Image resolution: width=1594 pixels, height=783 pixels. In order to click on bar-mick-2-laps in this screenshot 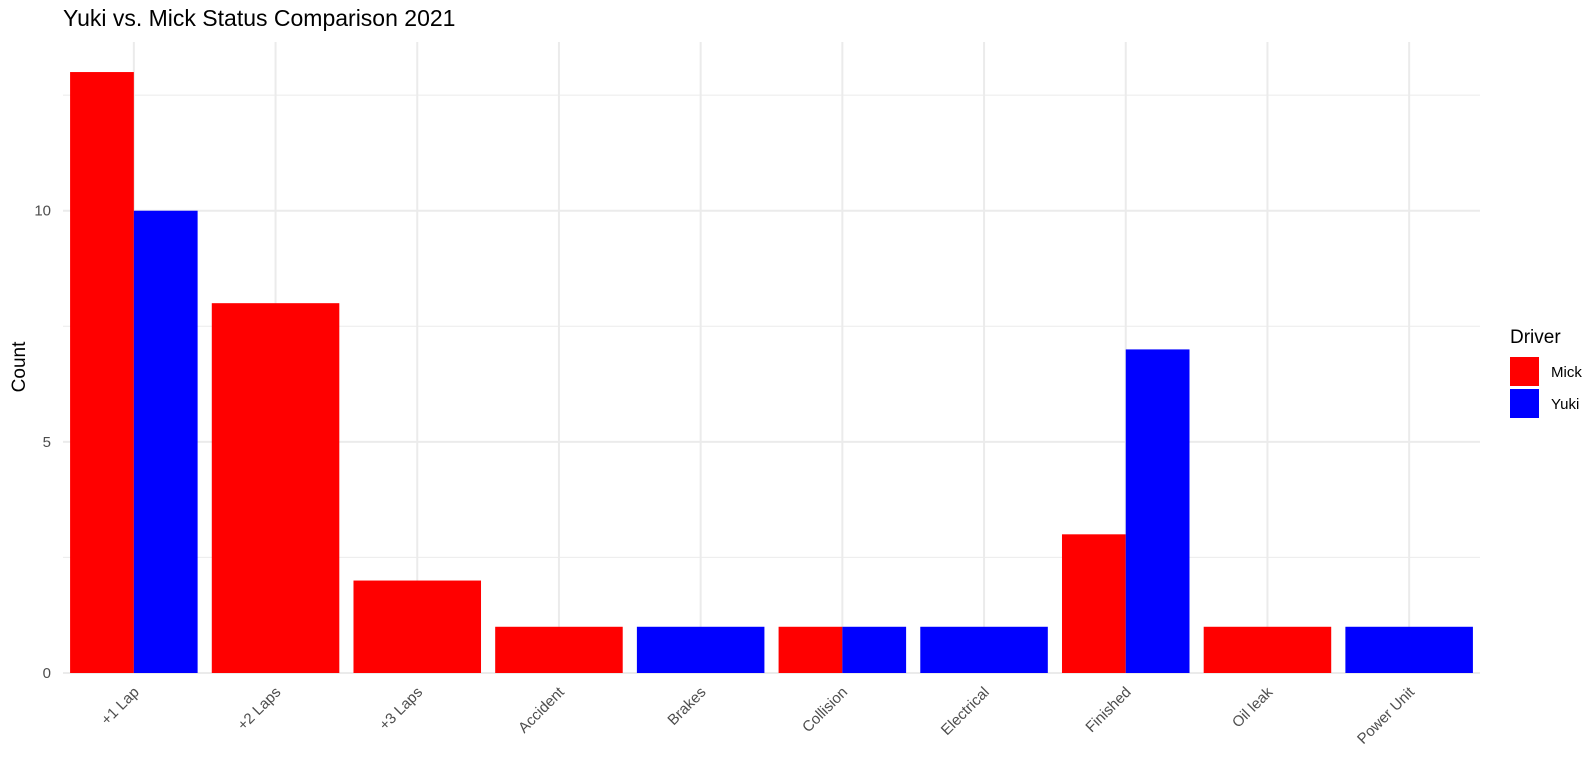, I will do `click(275, 488)`.